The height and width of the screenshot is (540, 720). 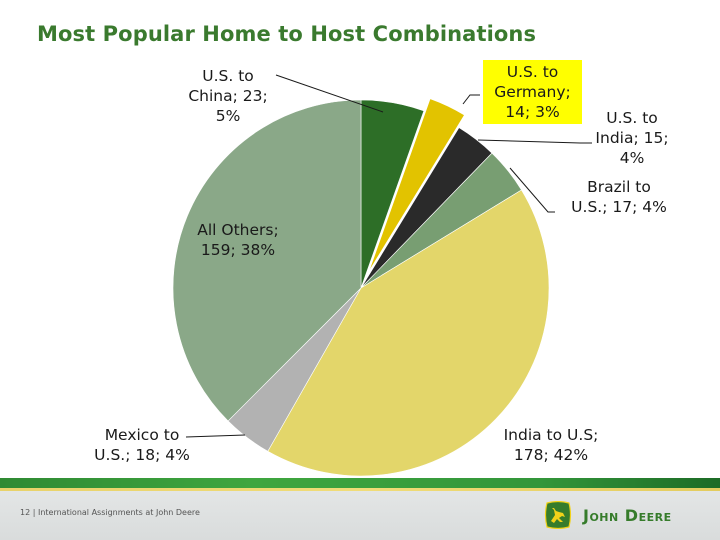 What do you see at coordinates (627, 515) in the screenshot?
I see `brand-wordmark: John Deere` at bounding box center [627, 515].